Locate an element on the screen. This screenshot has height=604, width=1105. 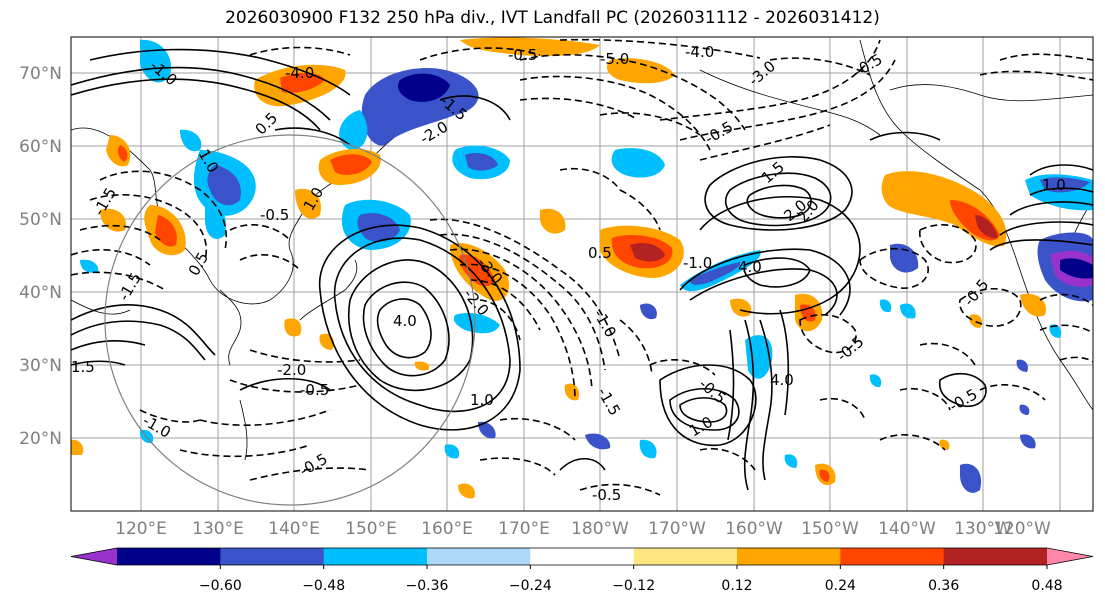
lat-label: 60°N is located at coordinates (40, 147).